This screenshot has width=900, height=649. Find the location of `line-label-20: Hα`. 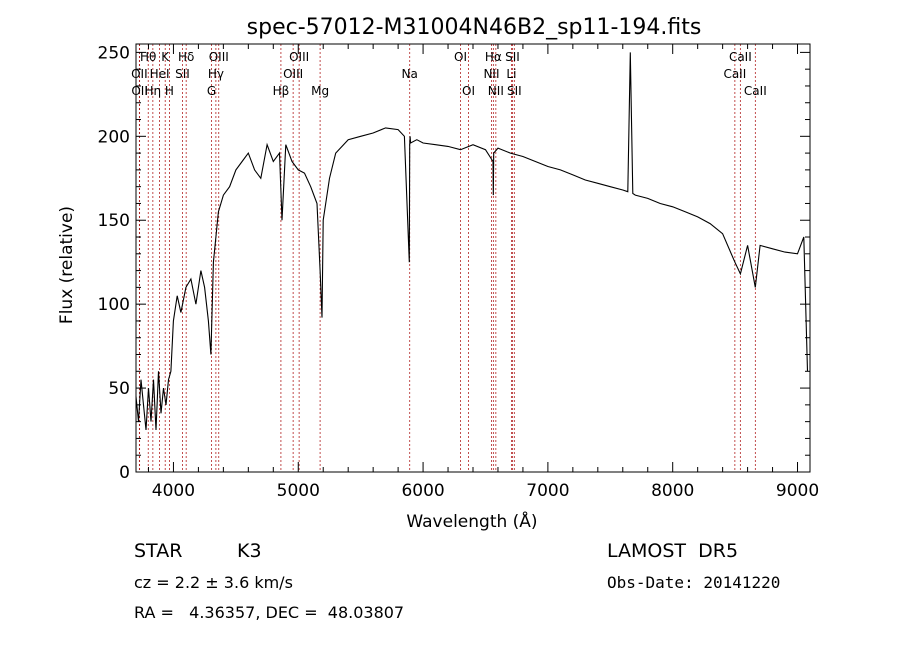

line-label-20: Hα is located at coordinates (493, 57).